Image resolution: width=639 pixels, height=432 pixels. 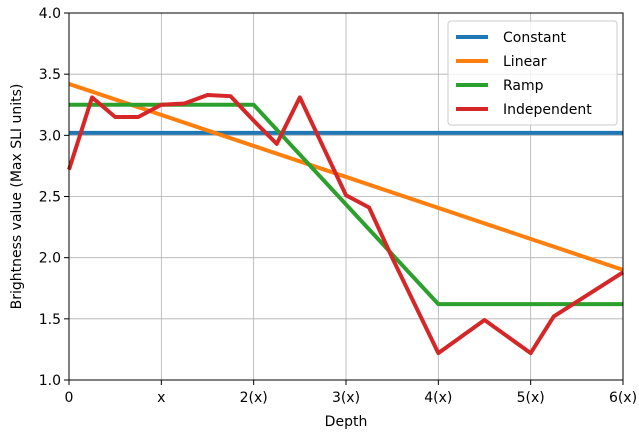 What do you see at coordinates (50, 320) in the screenshot?
I see `y-tick-label: 1.5` at bounding box center [50, 320].